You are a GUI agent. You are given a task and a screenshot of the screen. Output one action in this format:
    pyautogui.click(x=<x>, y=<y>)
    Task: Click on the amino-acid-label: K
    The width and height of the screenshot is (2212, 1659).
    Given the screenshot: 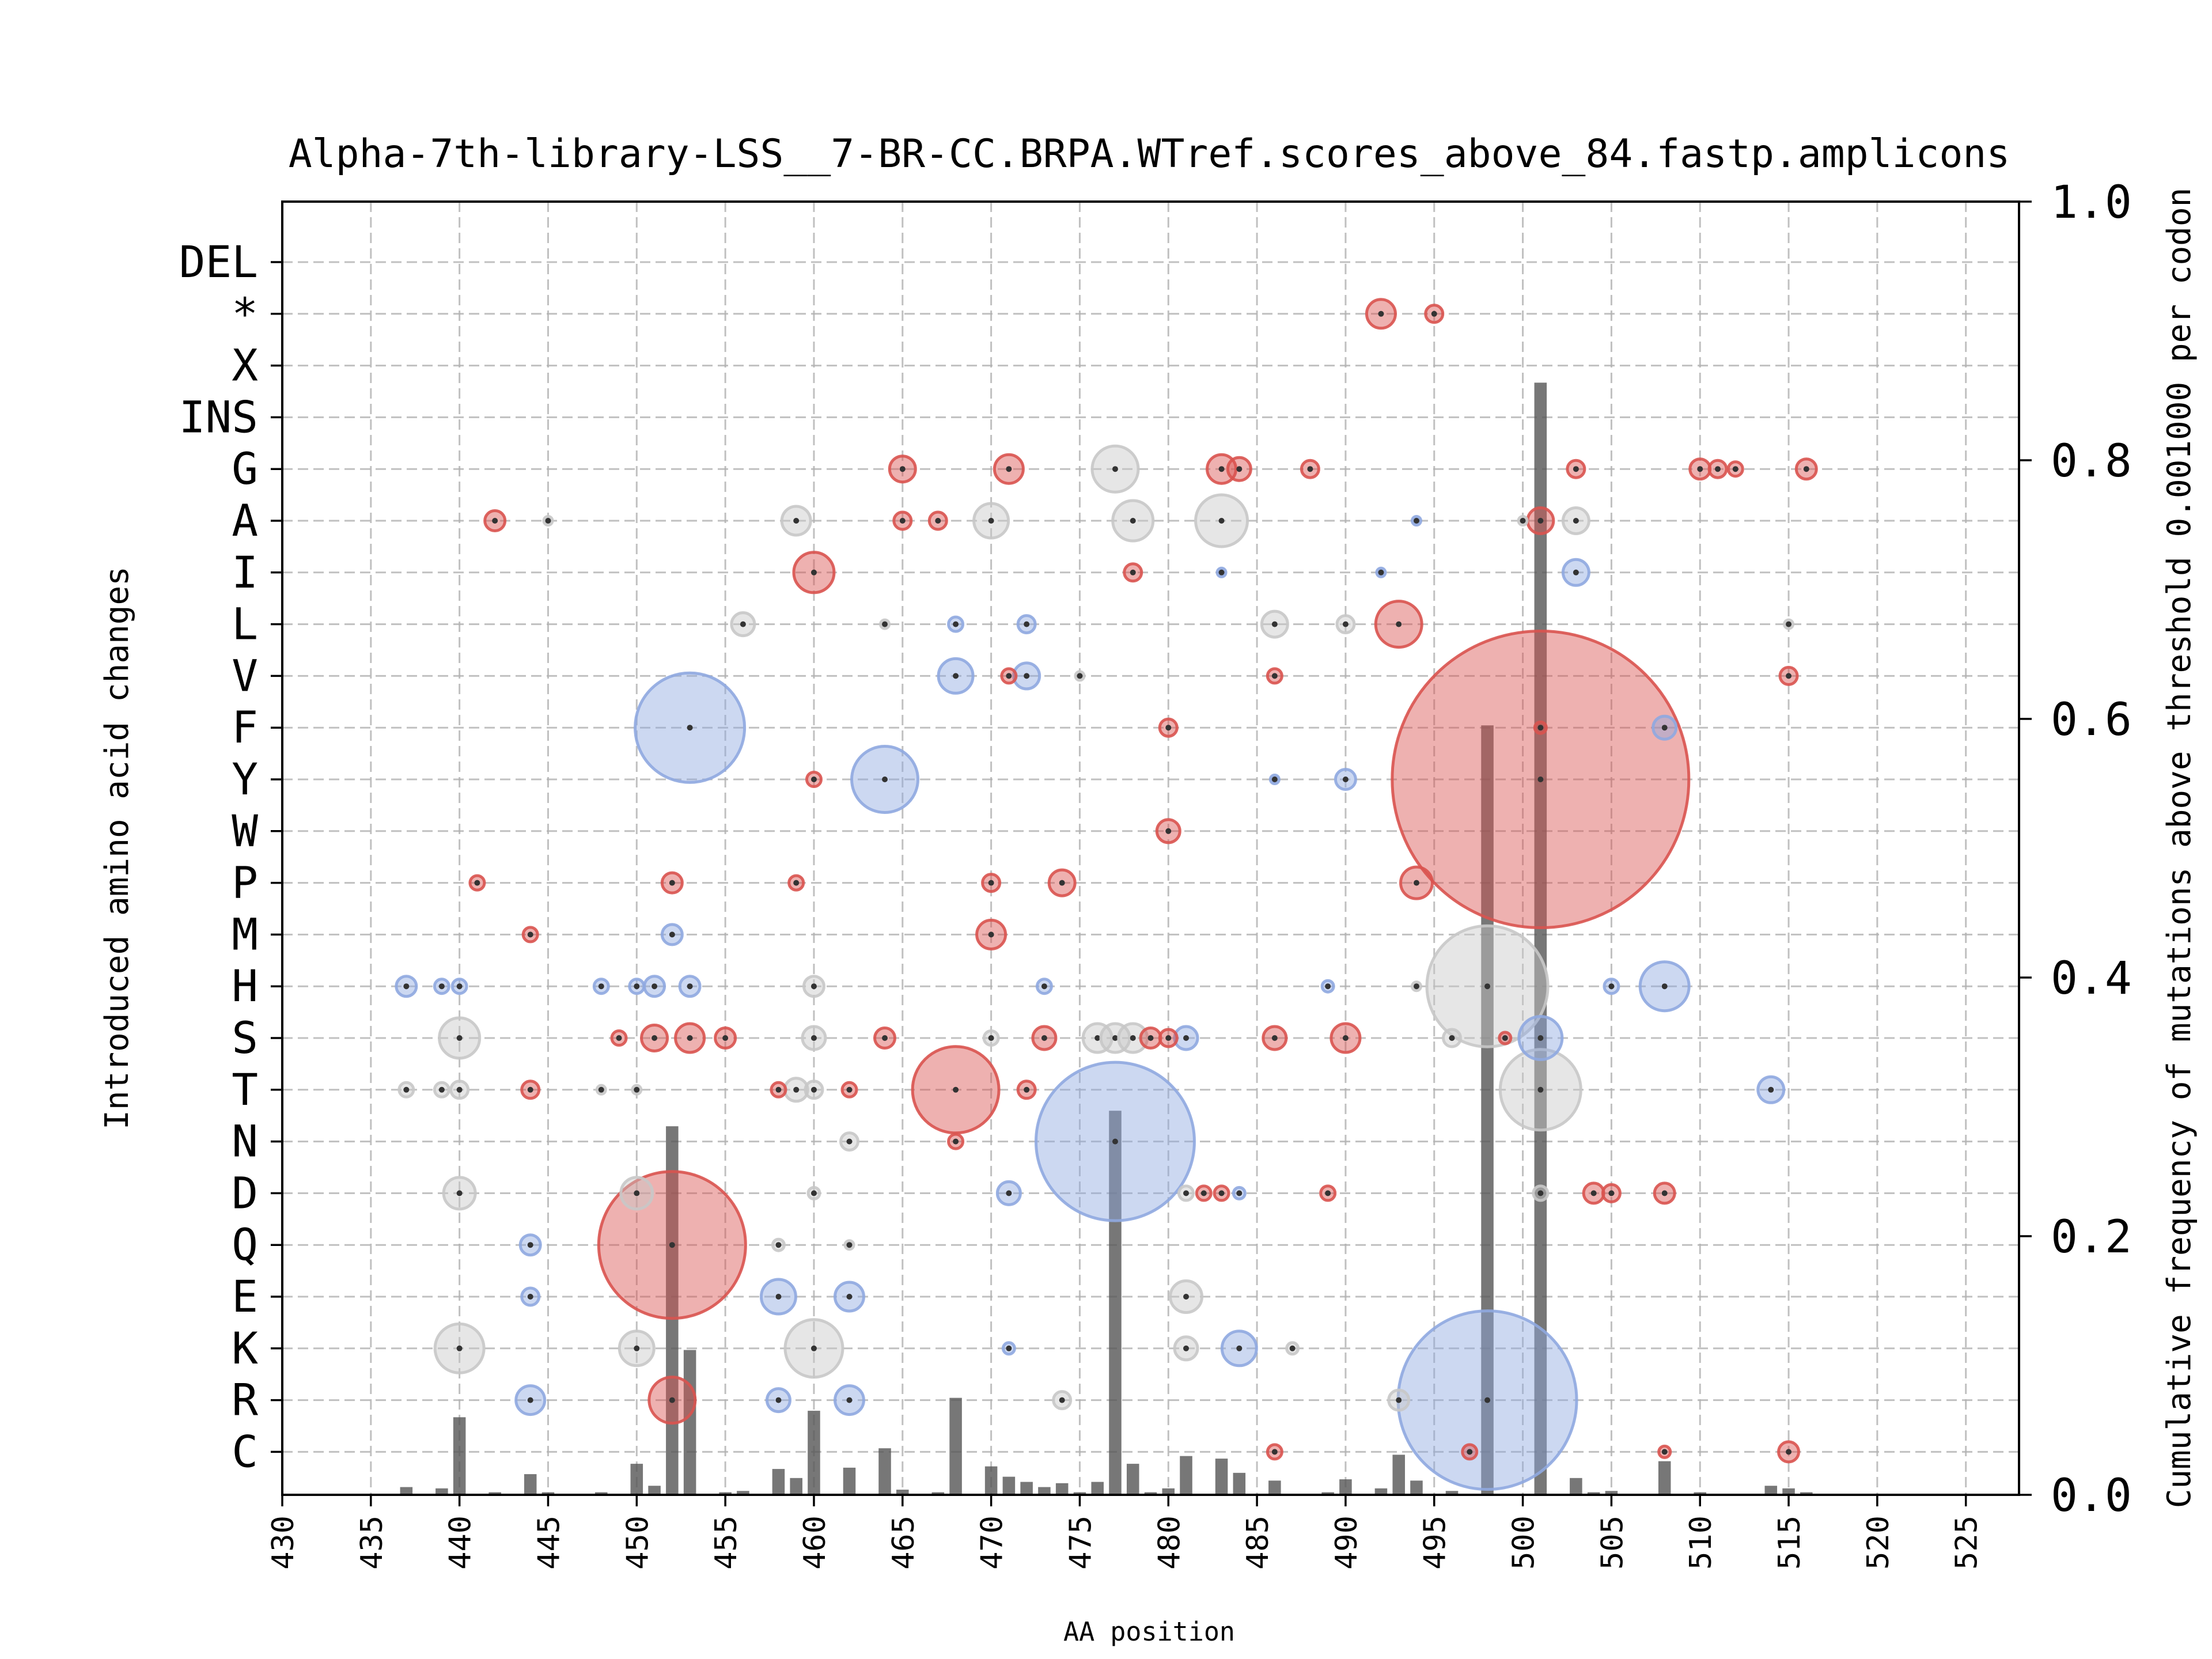 What is the action you would take?
    pyautogui.click(x=245, y=1348)
    